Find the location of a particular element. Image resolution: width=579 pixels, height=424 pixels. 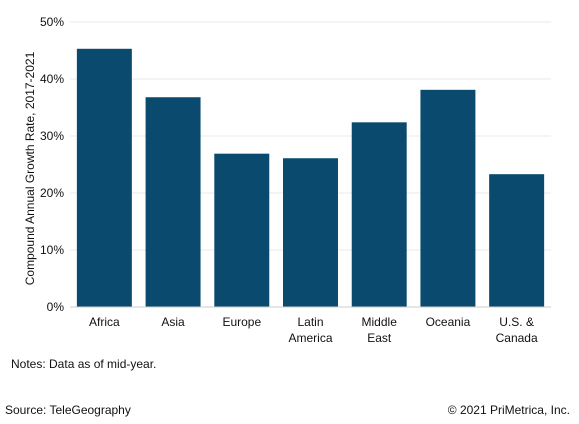

x-tick-label: U.S. & Canada is located at coordinates (517, 330).